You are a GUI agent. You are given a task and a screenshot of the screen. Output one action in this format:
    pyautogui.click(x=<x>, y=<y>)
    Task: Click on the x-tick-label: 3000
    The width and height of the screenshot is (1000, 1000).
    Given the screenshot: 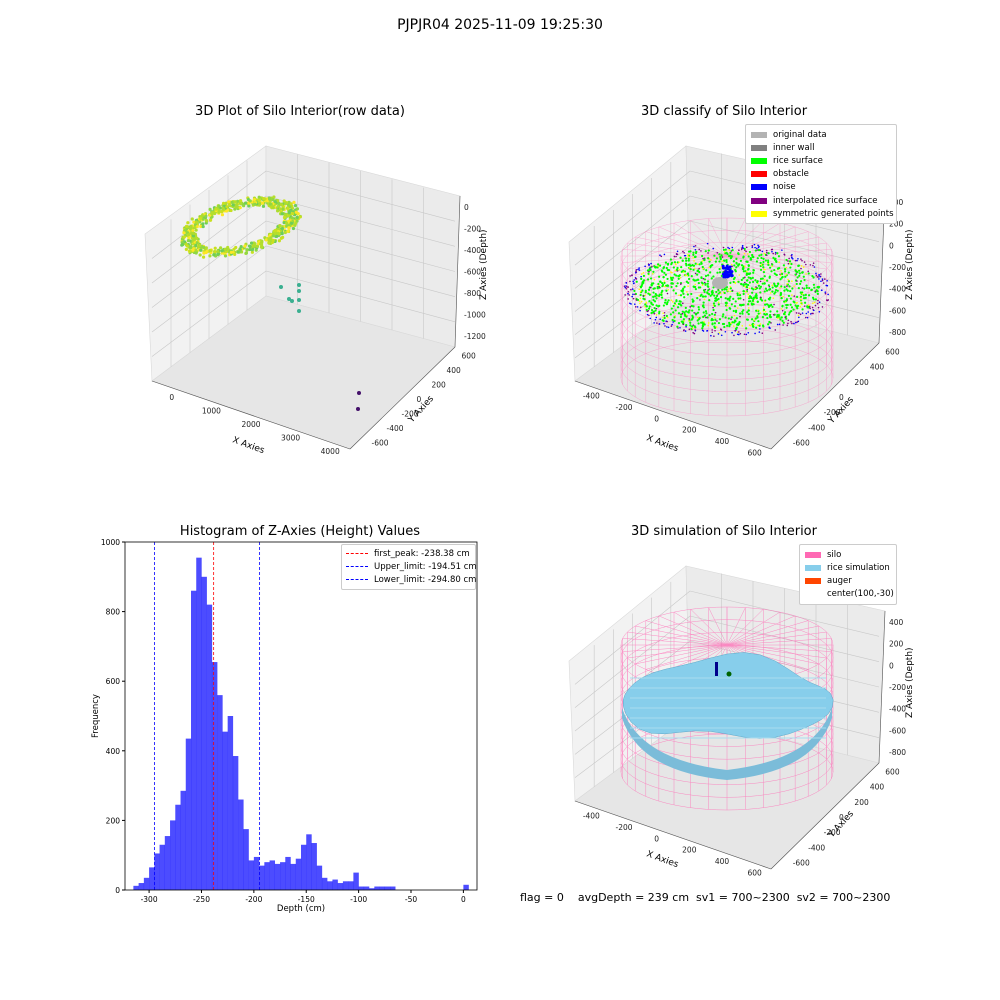 What is the action you would take?
    pyautogui.click(x=290, y=438)
    